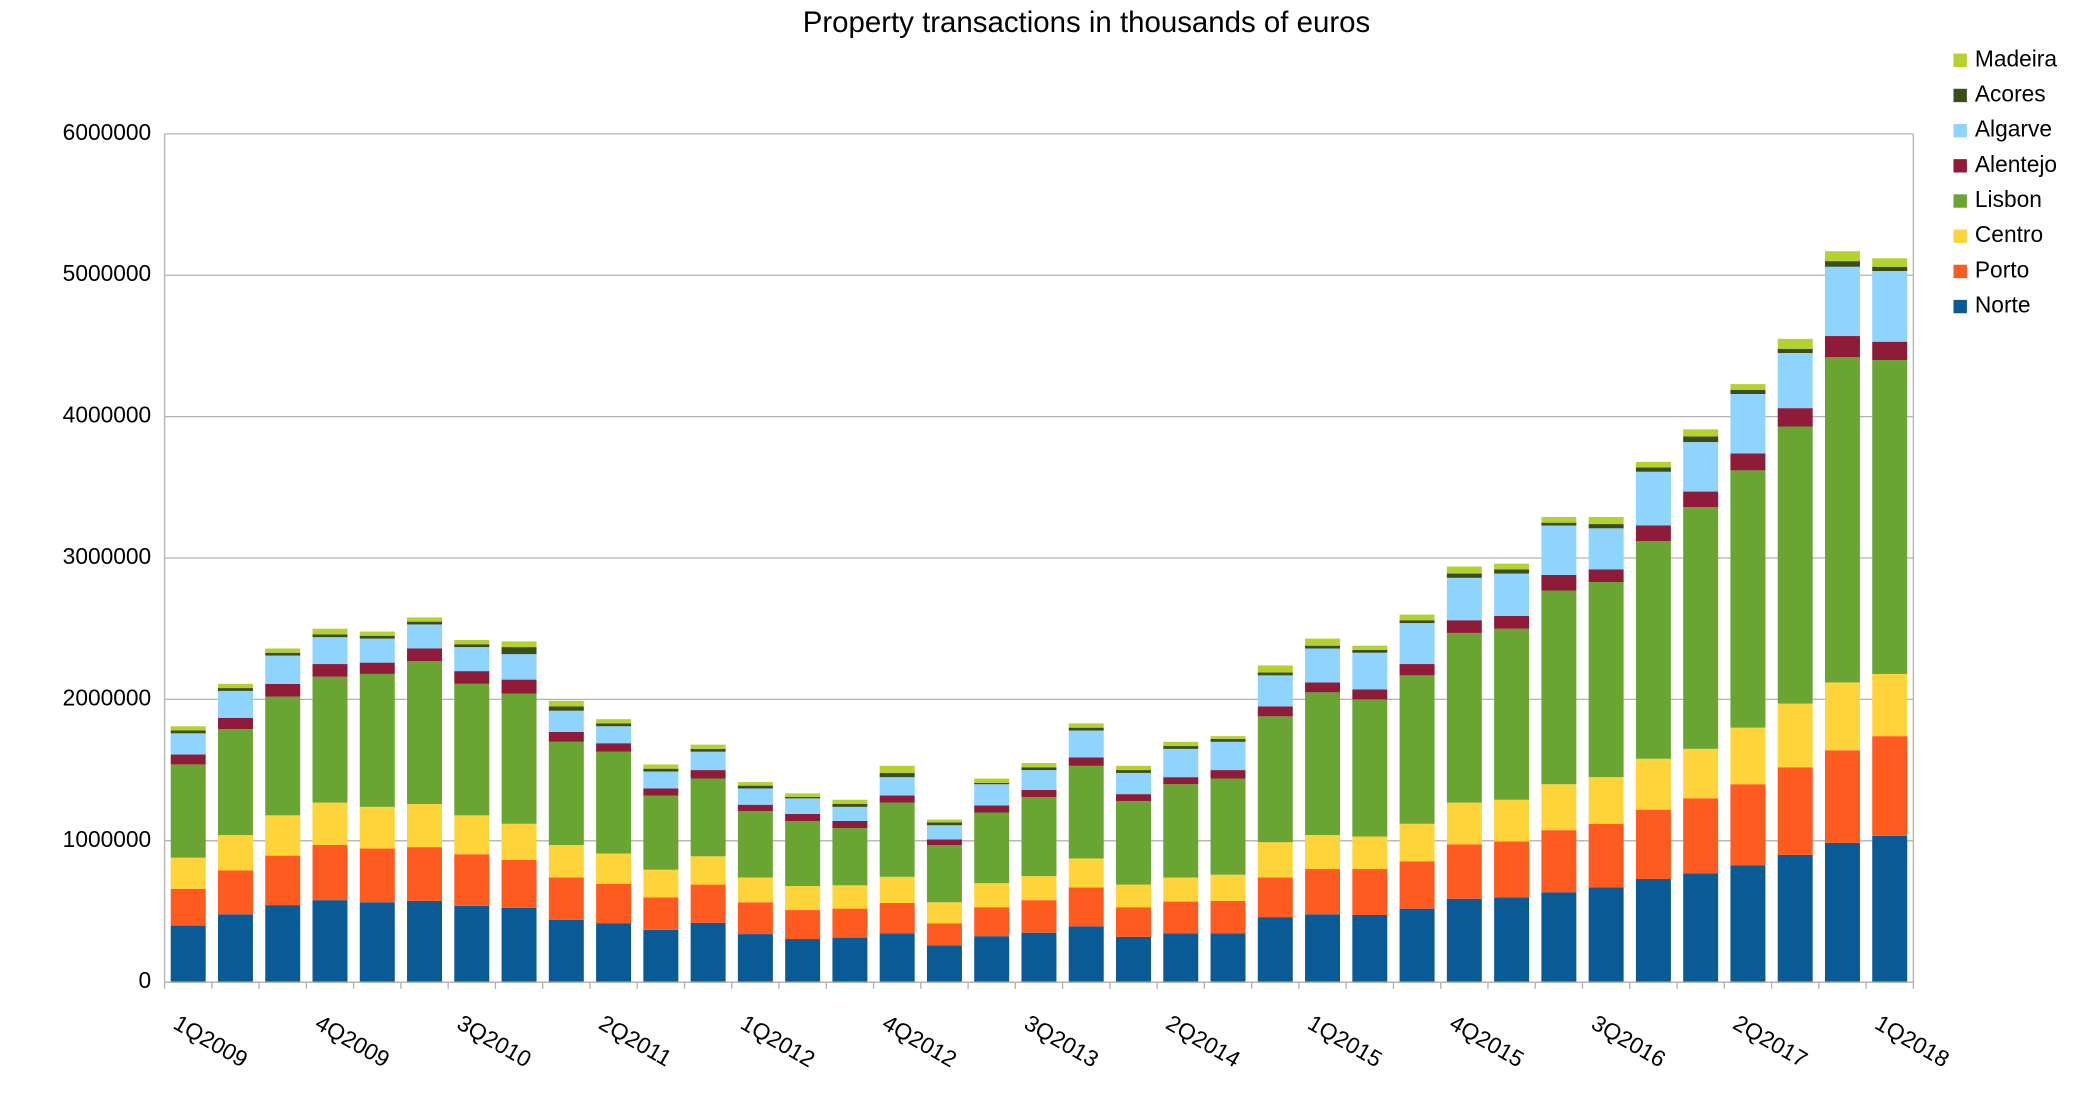 This screenshot has height=1117, width=2098. What do you see at coordinates (2010, 93) in the screenshot?
I see `legend-label: Acores` at bounding box center [2010, 93].